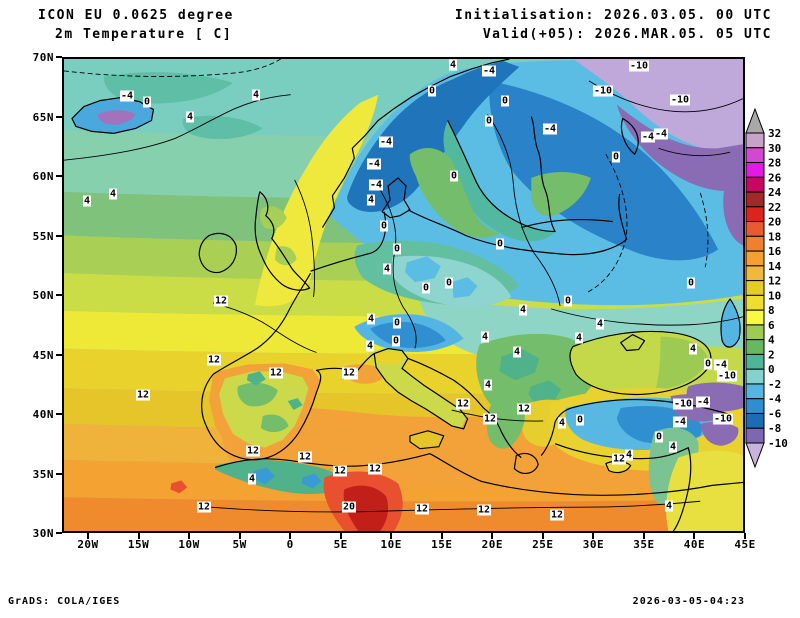 This screenshot has width=800, height=618. Describe the element at coordinates (770, 293) in the screenshot. I see `temperature-colorbar: 32 30 28 26 24 22 20 18 16 14 12 10 8 6 4 2 0 -2 -4 -6 -8 -10` at that location.